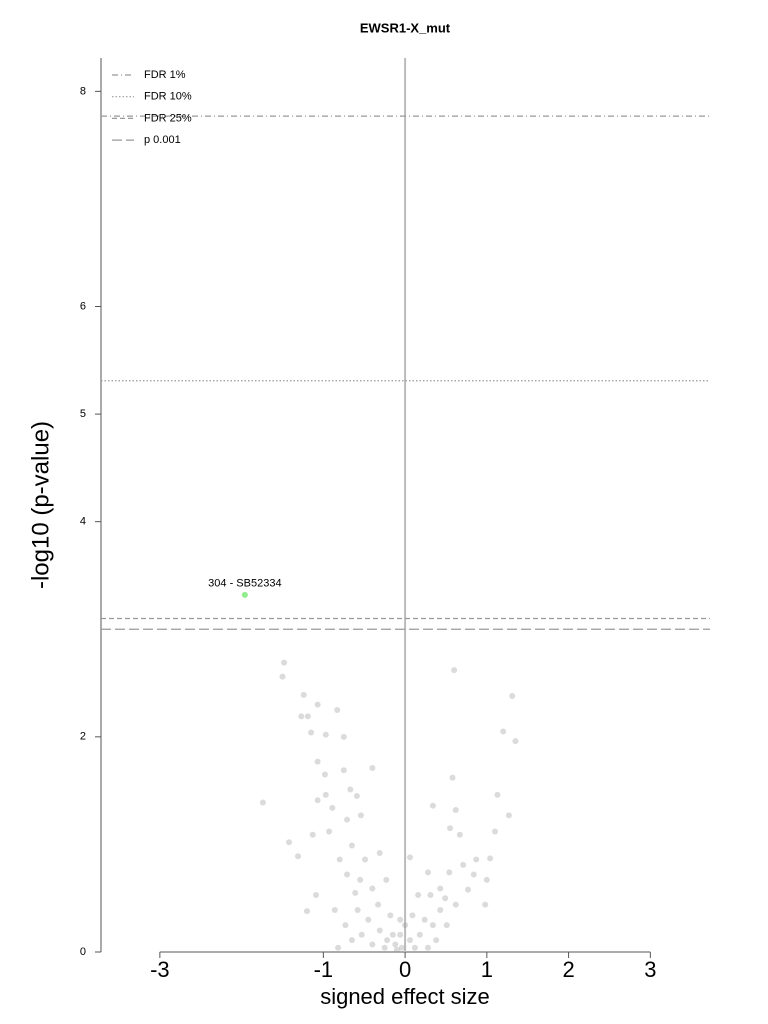 This screenshot has width=768, height=1024. Describe the element at coordinates (160, 969) in the screenshot. I see `x-tick-label: -3` at that location.